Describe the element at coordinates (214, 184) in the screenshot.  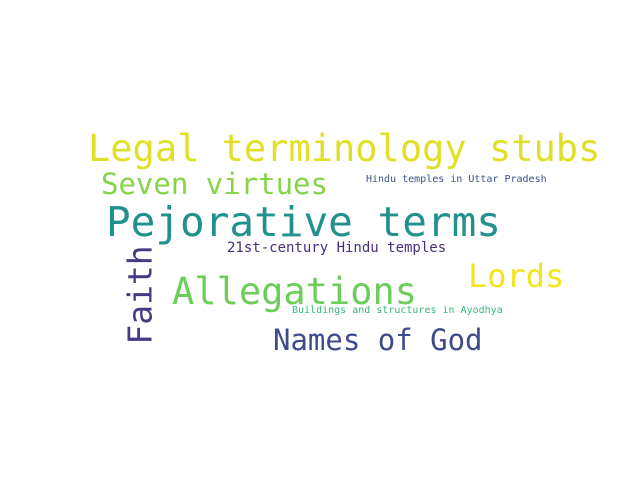
I see `word-seven-virtues: Seven virtues` at that location.